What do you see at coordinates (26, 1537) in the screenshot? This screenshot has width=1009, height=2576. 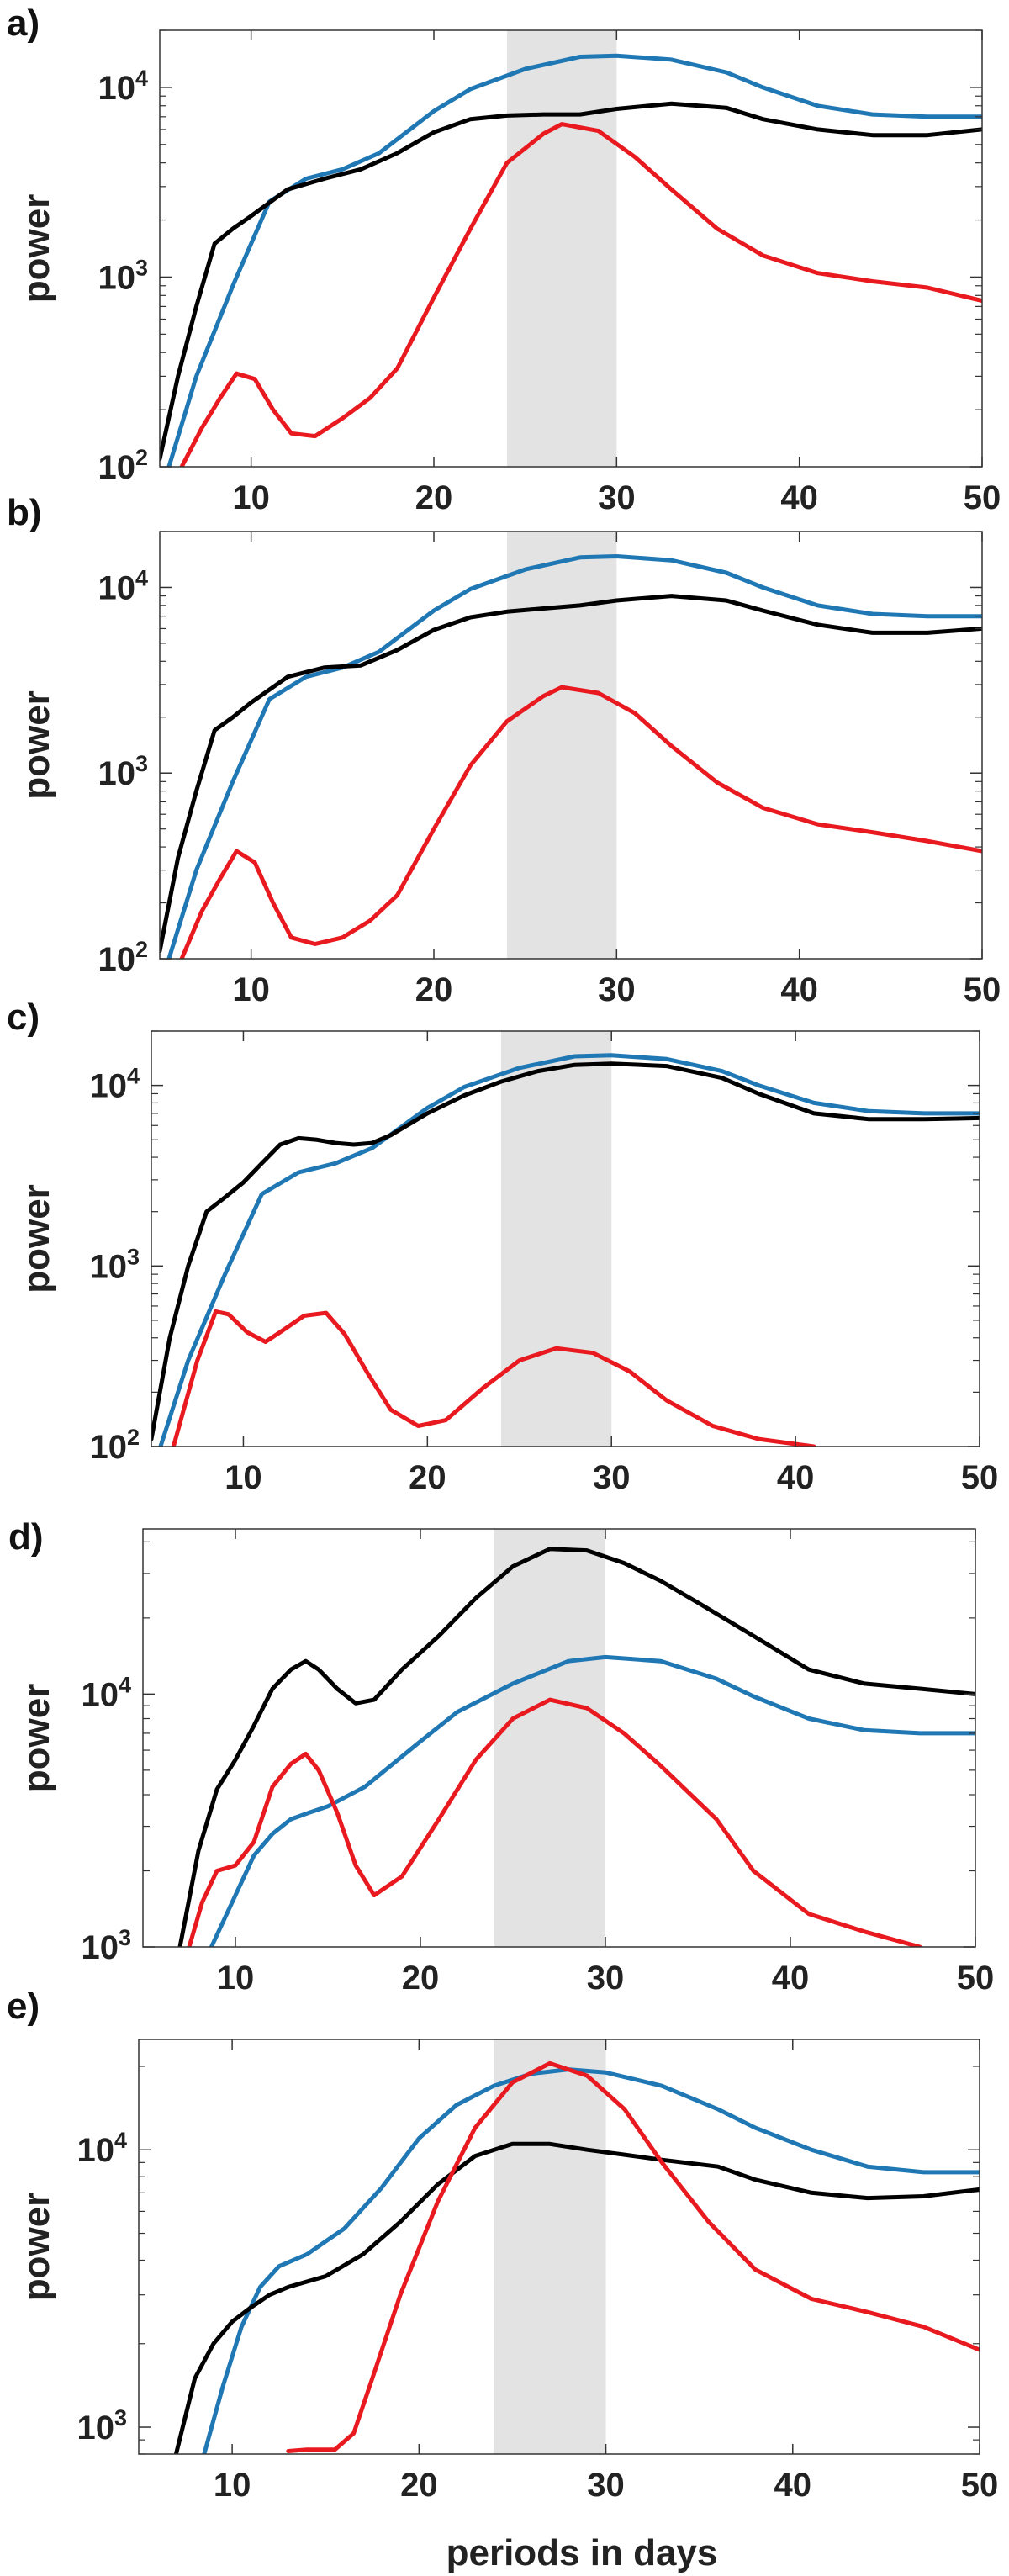 I see `panel-label: d)` at bounding box center [26, 1537].